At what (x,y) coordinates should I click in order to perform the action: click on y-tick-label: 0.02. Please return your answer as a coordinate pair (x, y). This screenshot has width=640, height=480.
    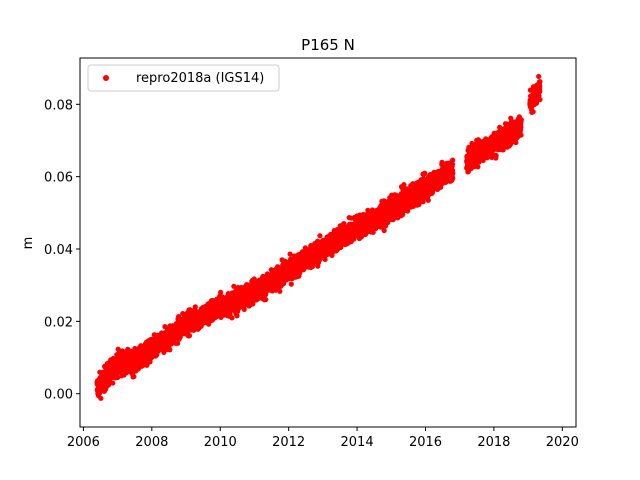
    Looking at the image, I should click on (58, 322).